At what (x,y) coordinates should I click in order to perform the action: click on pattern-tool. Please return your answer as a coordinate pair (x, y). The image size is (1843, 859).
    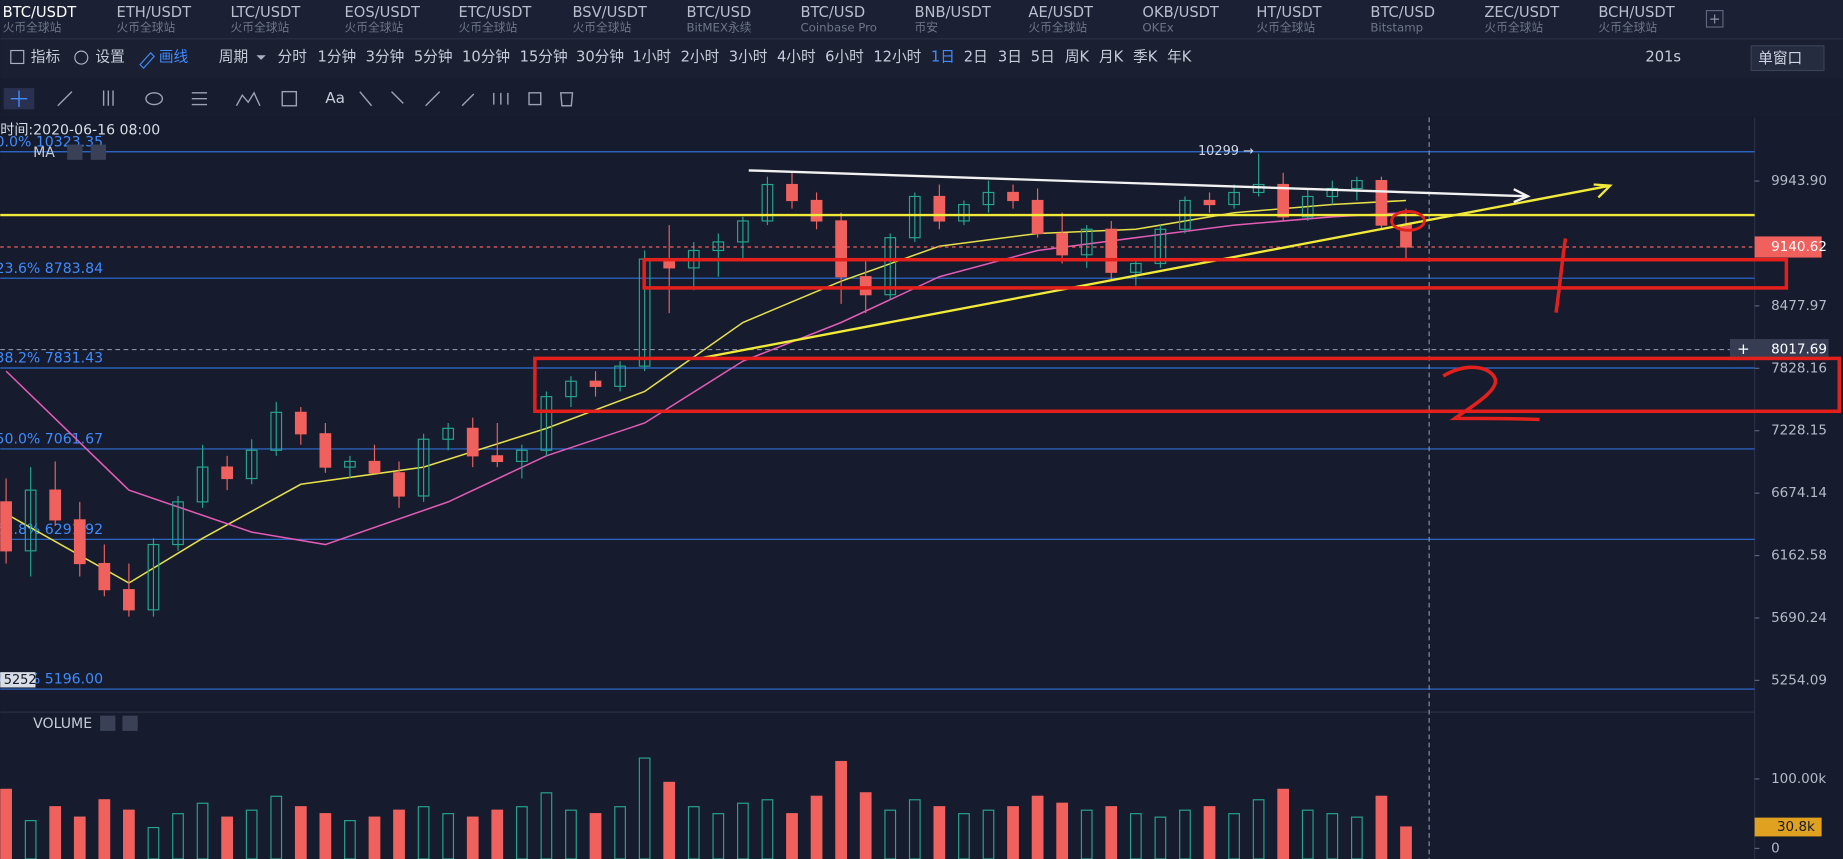
    Looking at the image, I should click on (248, 99).